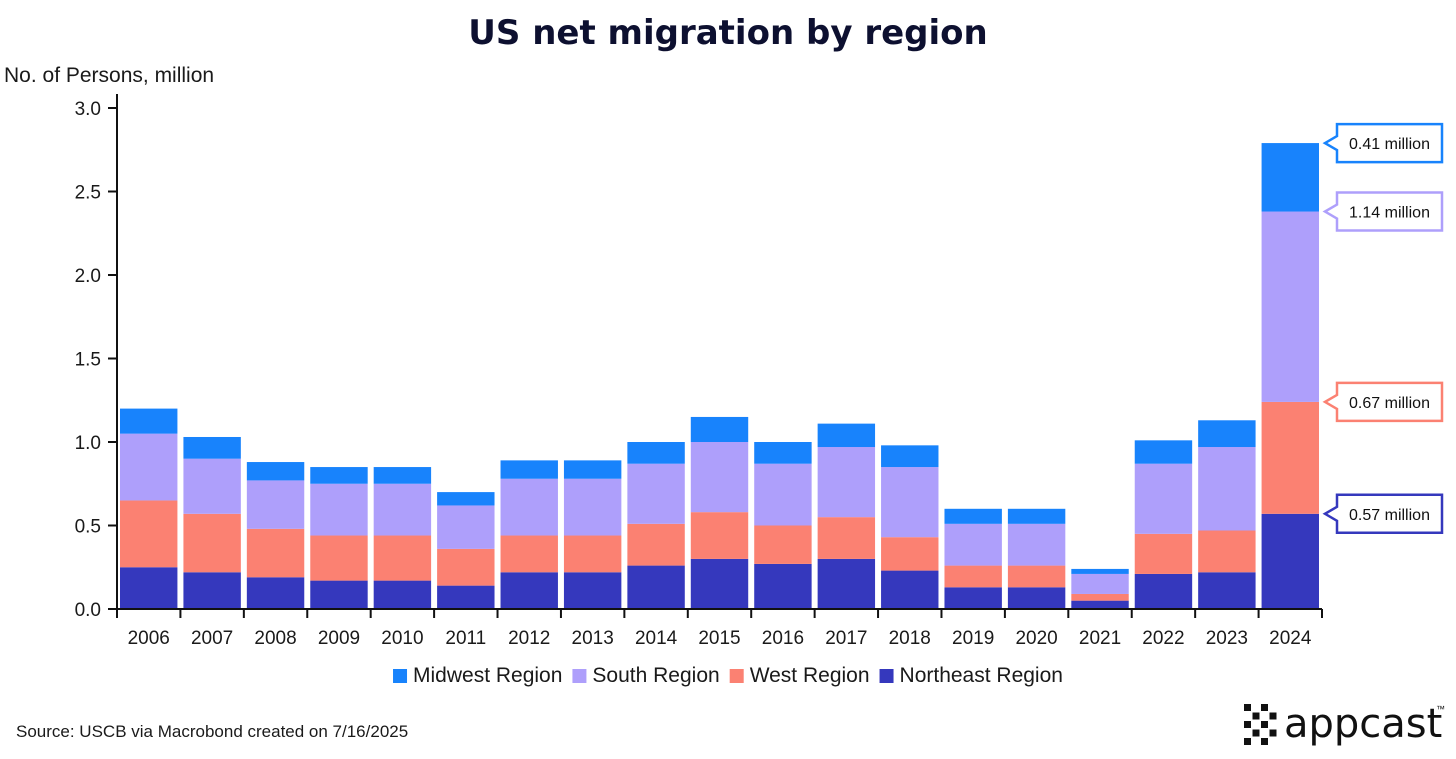  What do you see at coordinates (886, 676) in the screenshot?
I see `legend-swatch-northeast-region` at bounding box center [886, 676].